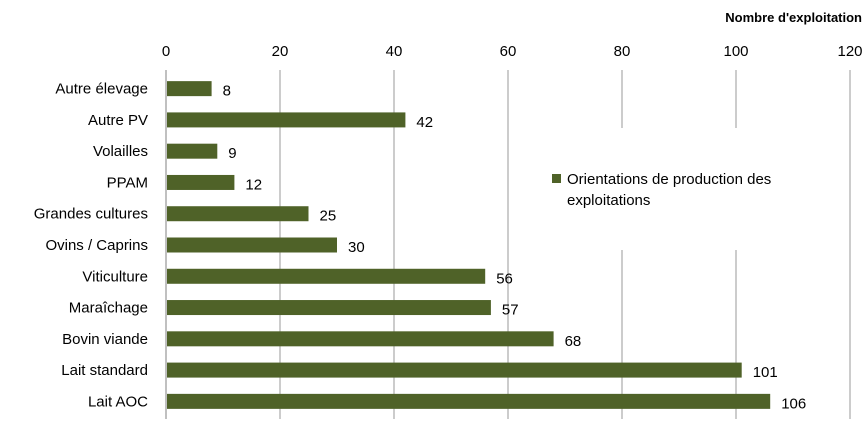  I want to click on data-label: 68, so click(573, 341).